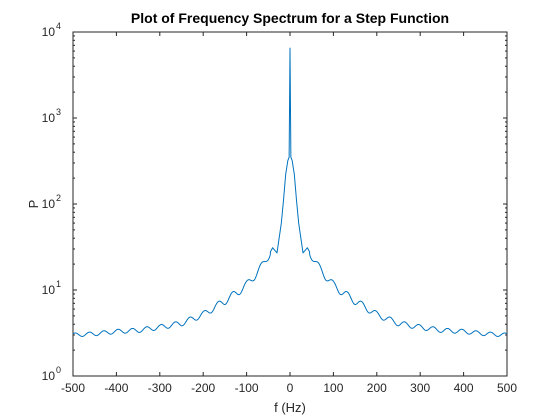  What do you see at coordinates (160, 388) in the screenshot?
I see `x-tick-label: -300` at bounding box center [160, 388].